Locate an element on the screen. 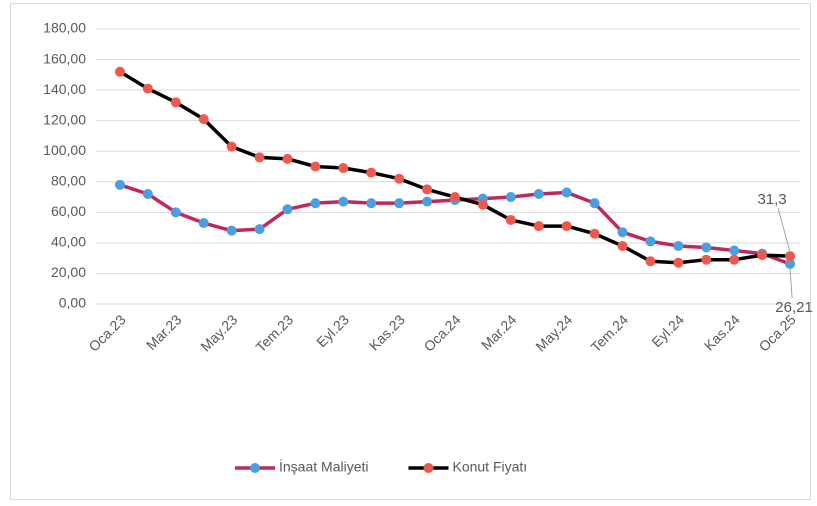  y-tick-label: 40,00 is located at coordinates (68, 242).